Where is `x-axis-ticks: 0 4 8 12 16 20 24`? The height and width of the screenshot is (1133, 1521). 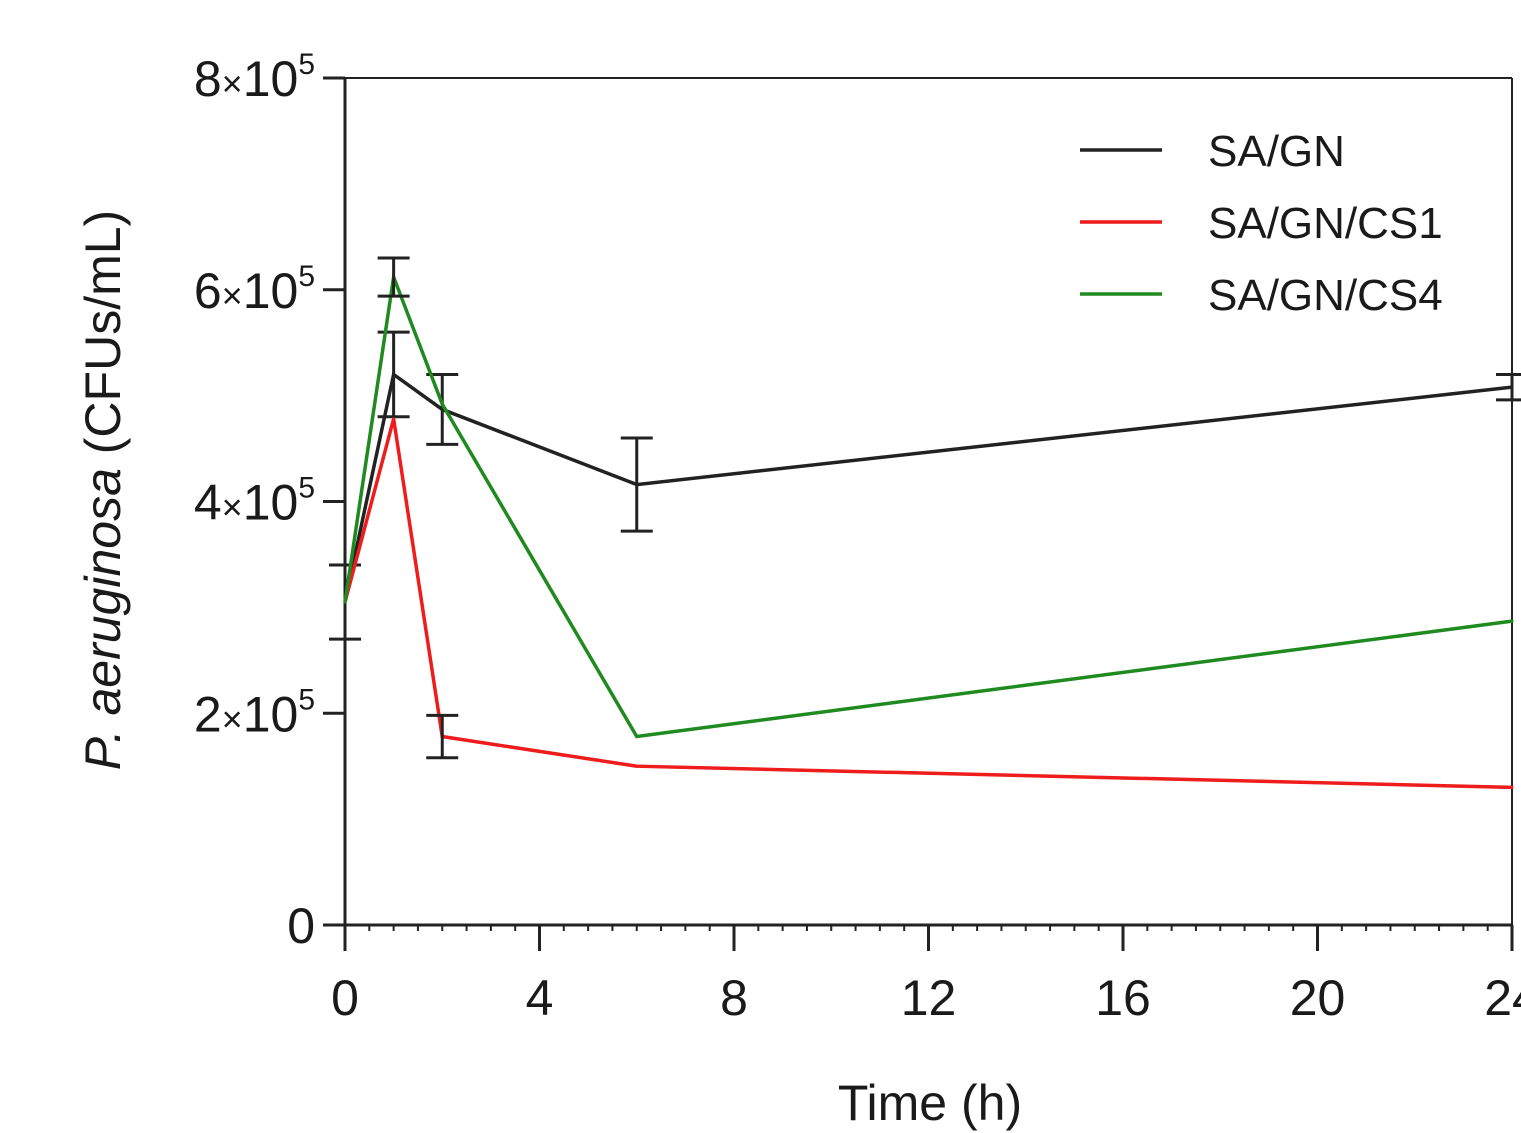
x-axis-ticks: 0 4 8 12 16 20 24 is located at coordinates (926, 975).